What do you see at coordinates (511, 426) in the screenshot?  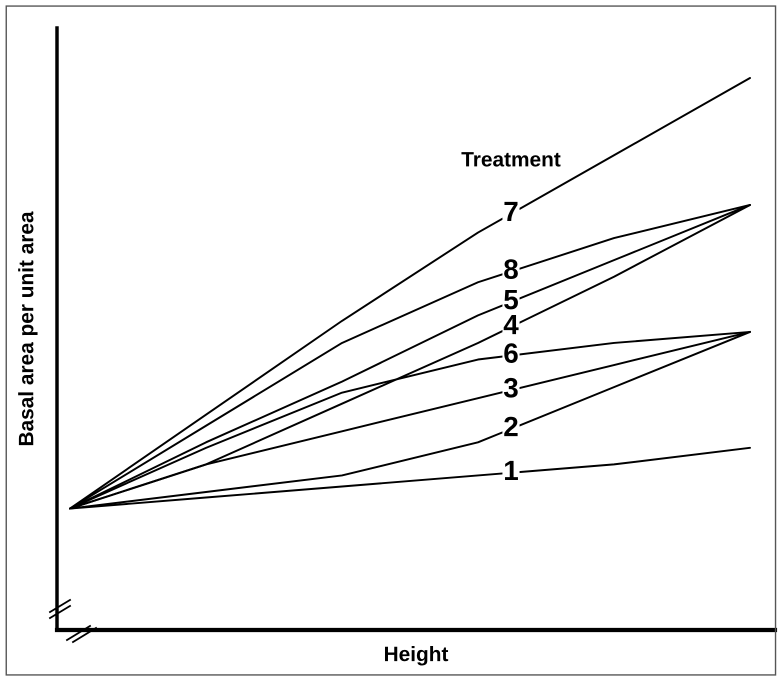 I see `series-label: 2` at bounding box center [511, 426].